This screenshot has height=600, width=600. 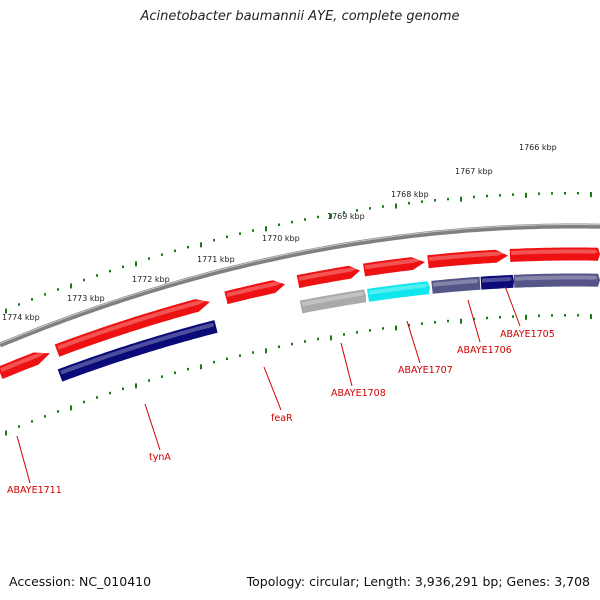 I want to click on scale-label-1767: 1767 kbp, so click(x=474, y=171).